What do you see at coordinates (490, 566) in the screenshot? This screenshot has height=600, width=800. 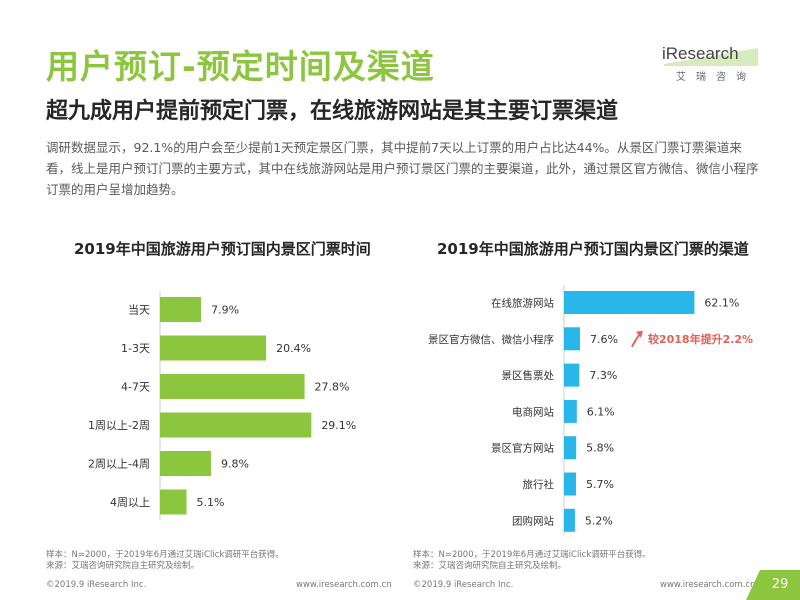 I see `right-source-note: 来源：艾瑞咨询研究院自主研究及绘制。` at bounding box center [490, 566].